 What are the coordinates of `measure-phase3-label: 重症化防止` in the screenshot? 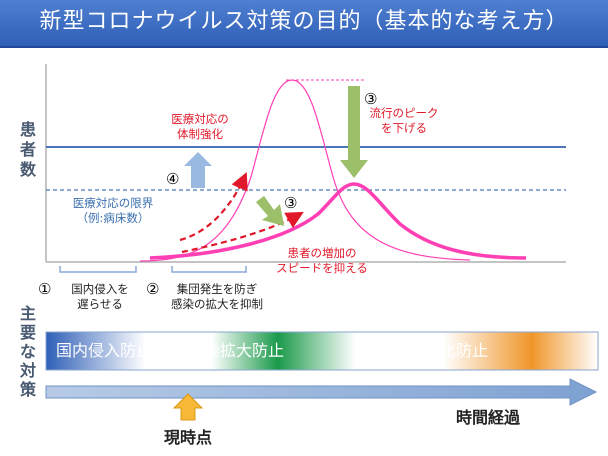 It's located at (448, 350).